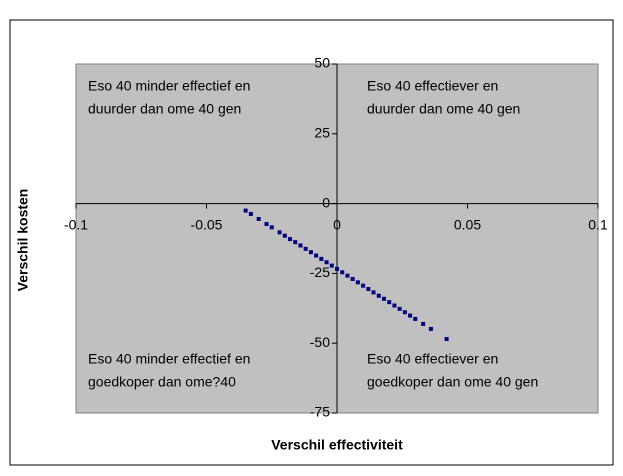 This screenshot has width=623, height=476. What do you see at coordinates (467, 224) in the screenshot?
I see `x-tick-label: 0.05` at bounding box center [467, 224].